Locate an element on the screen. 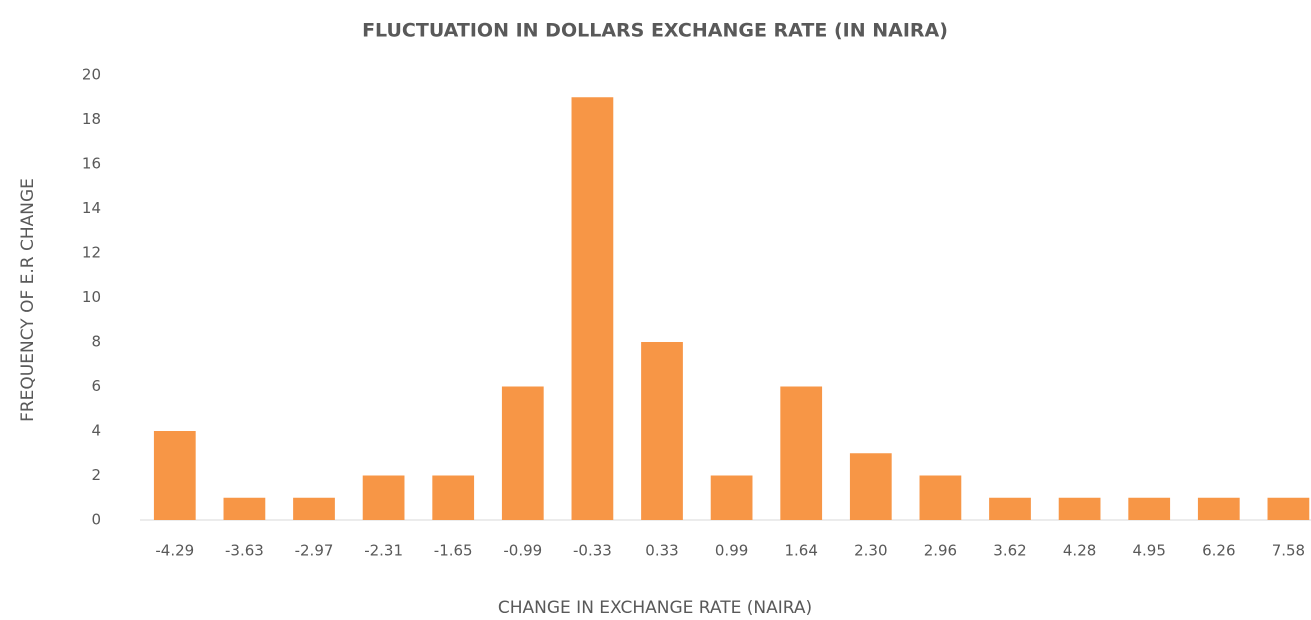 The height and width of the screenshot is (620, 1311). y-tick-label: 6 is located at coordinates (96, 386).